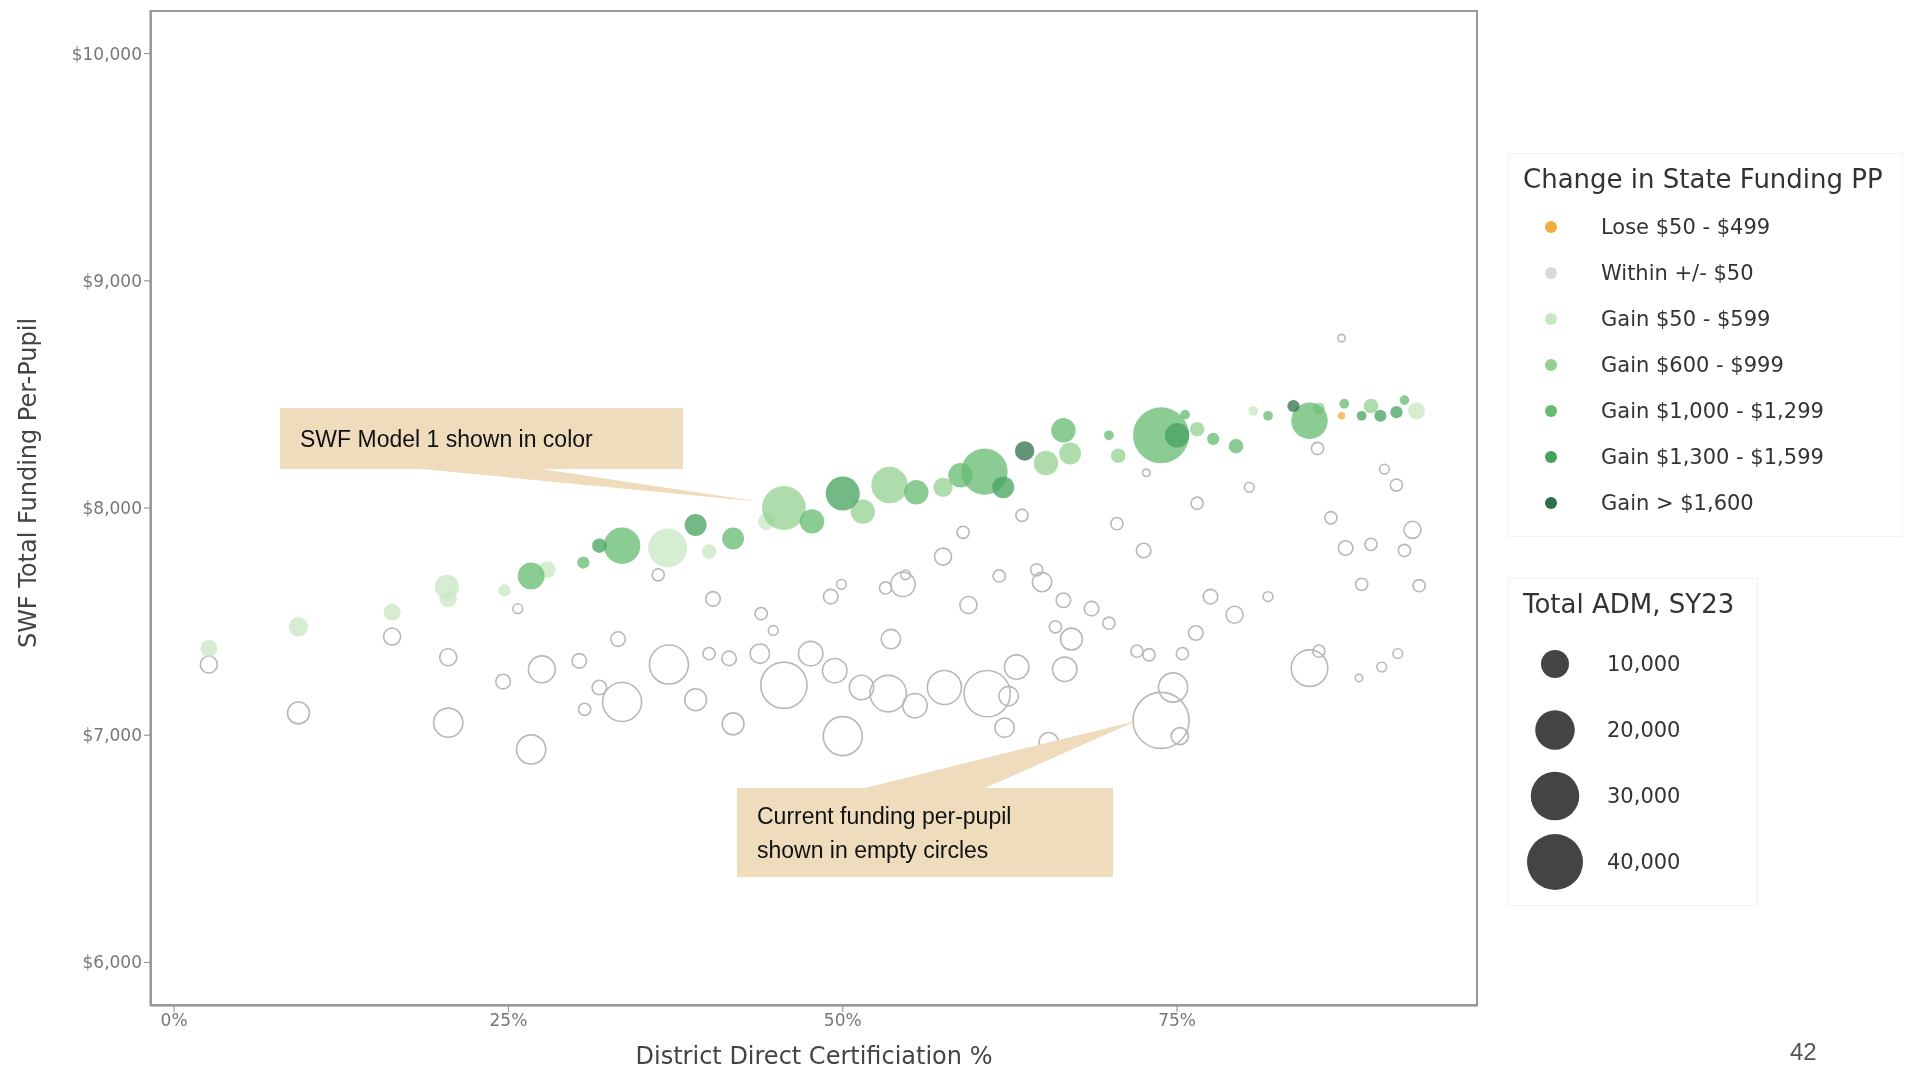  What do you see at coordinates (842, 1020) in the screenshot?
I see `x-tick-label: 50%` at bounding box center [842, 1020].